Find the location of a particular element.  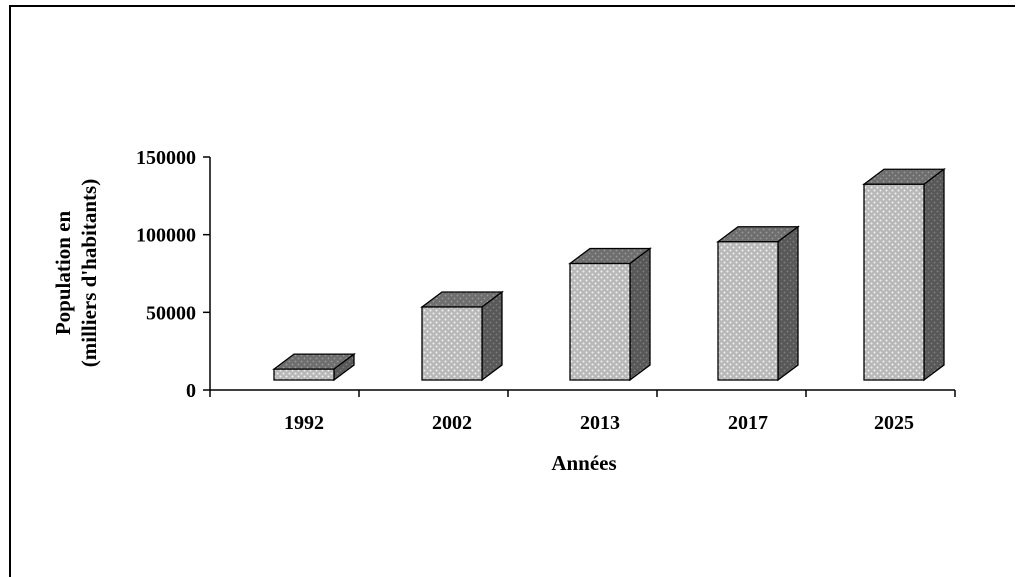

y-tick-label: 100000 is located at coordinates (166, 236).